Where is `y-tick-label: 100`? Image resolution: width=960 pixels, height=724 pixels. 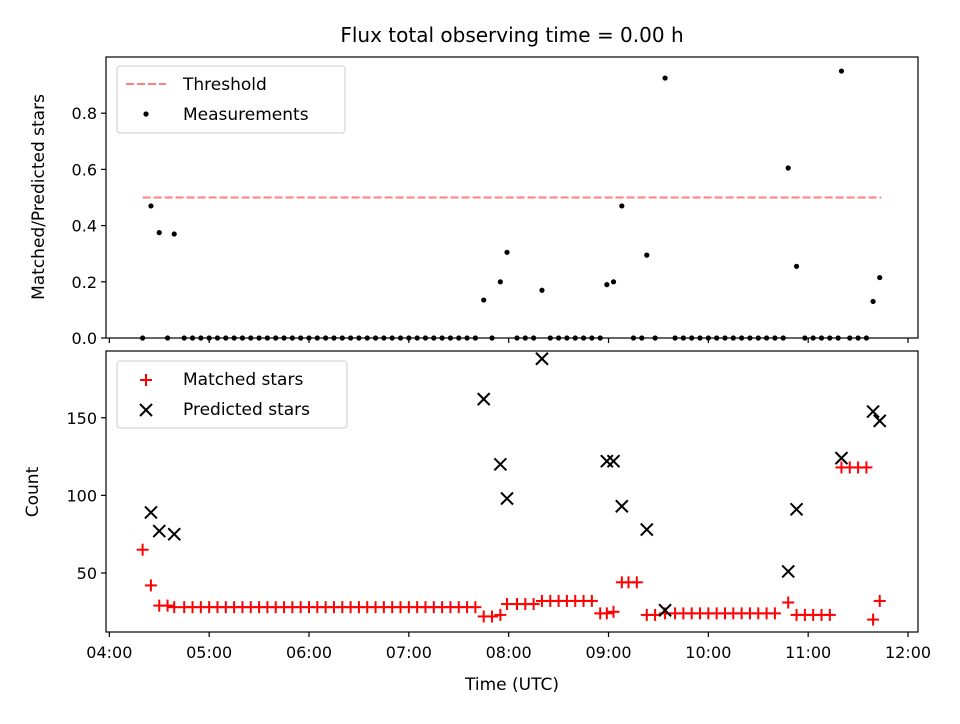
y-tick-label: 100 is located at coordinates (81, 495).